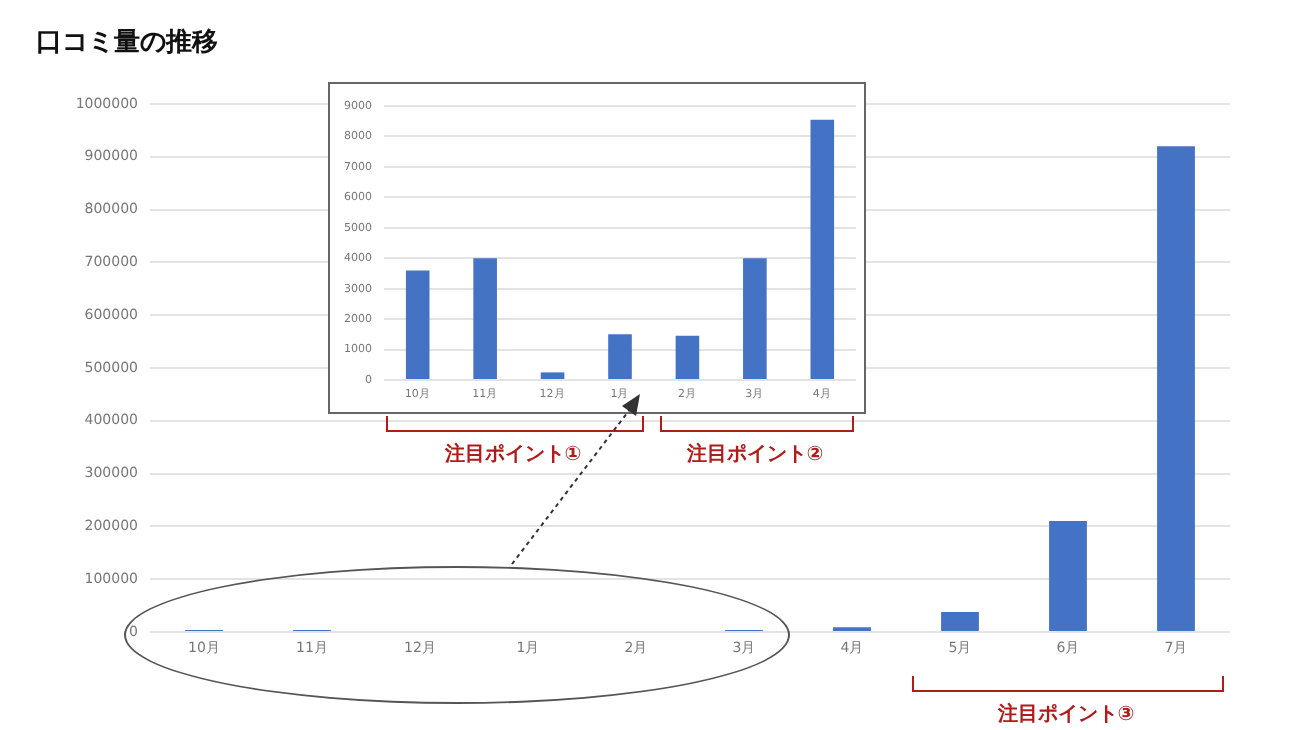 This screenshot has height=730, width=1300. What do you see at coordinates (513, 454) in the screenshot?
I see `annotation: 注目ポイント①` at bounding box center [513, 454].